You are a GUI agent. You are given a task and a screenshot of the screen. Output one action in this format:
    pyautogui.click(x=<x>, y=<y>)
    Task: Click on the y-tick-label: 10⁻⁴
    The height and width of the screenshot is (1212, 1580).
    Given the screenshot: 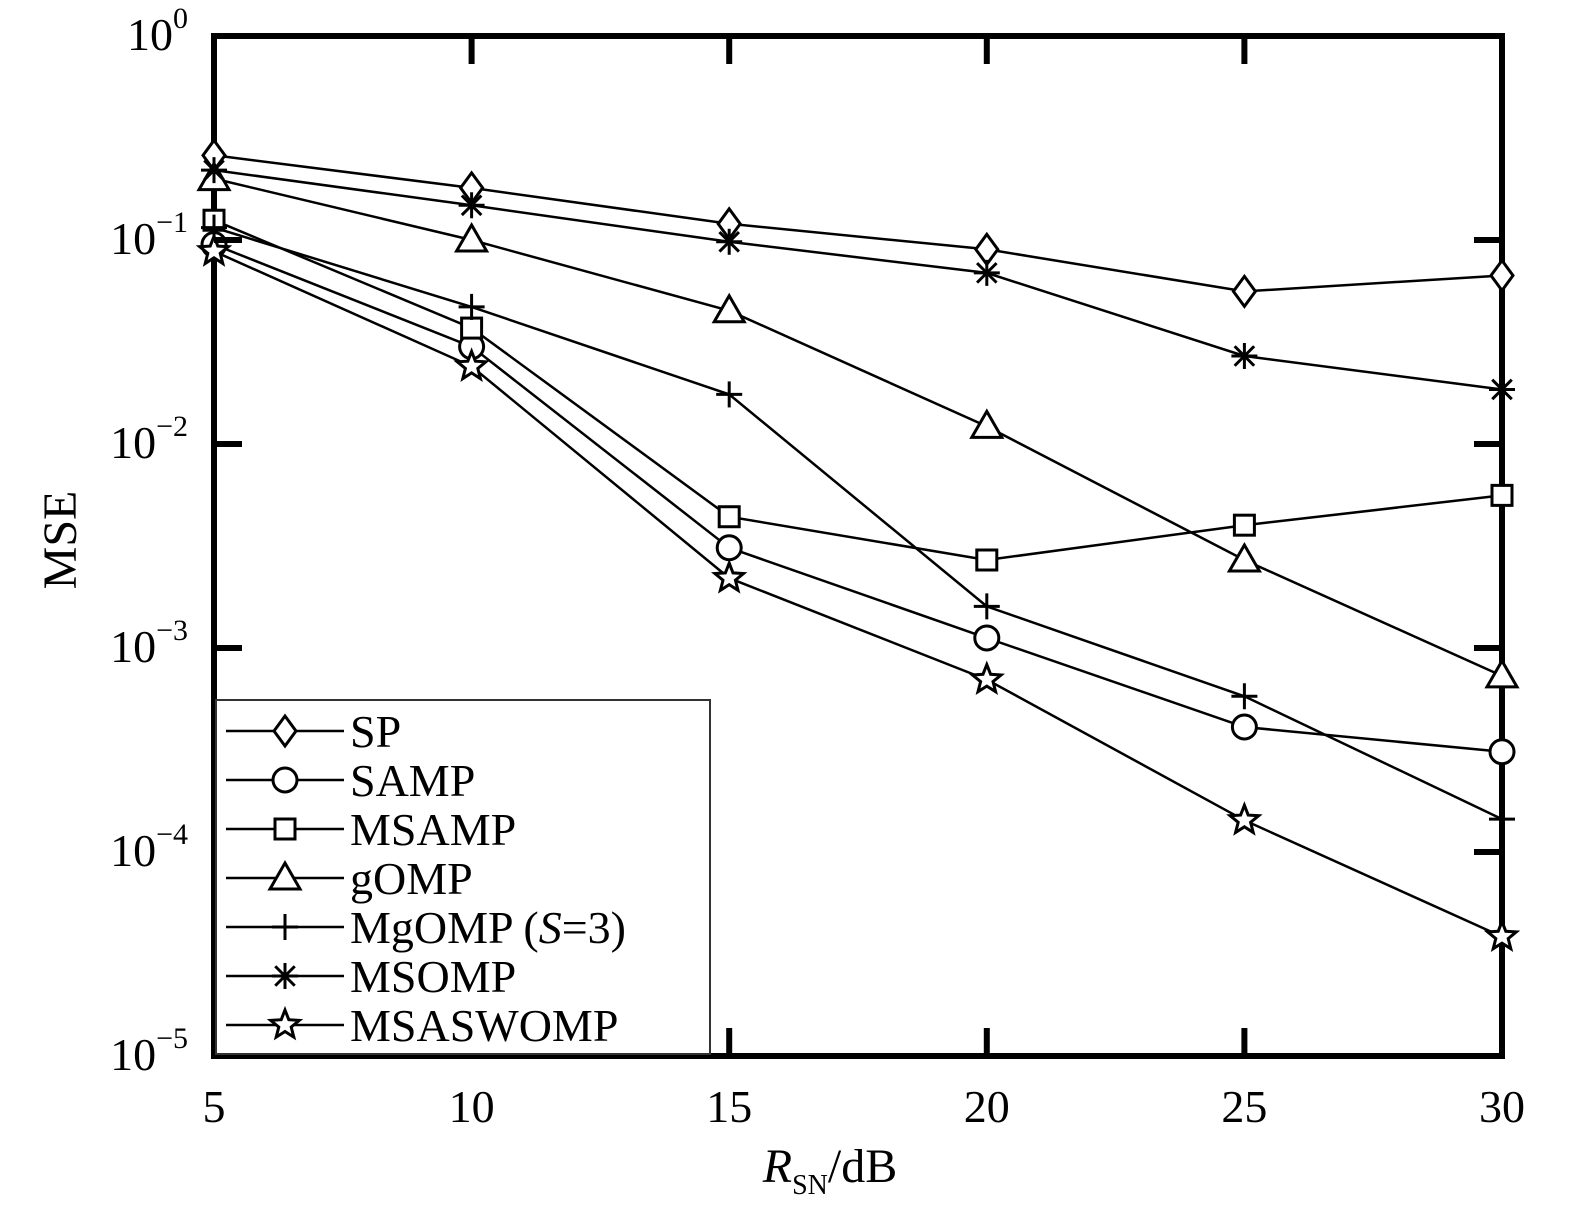 What is the action you would take?
    pyautogui.click(x=149, y=847)
    